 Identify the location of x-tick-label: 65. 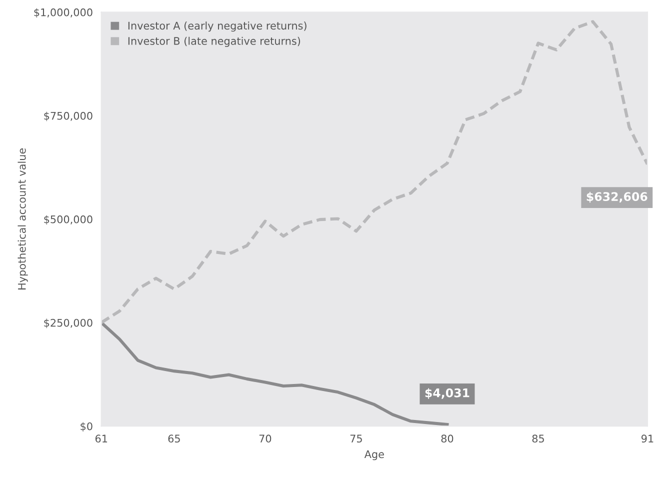
(174, 438).